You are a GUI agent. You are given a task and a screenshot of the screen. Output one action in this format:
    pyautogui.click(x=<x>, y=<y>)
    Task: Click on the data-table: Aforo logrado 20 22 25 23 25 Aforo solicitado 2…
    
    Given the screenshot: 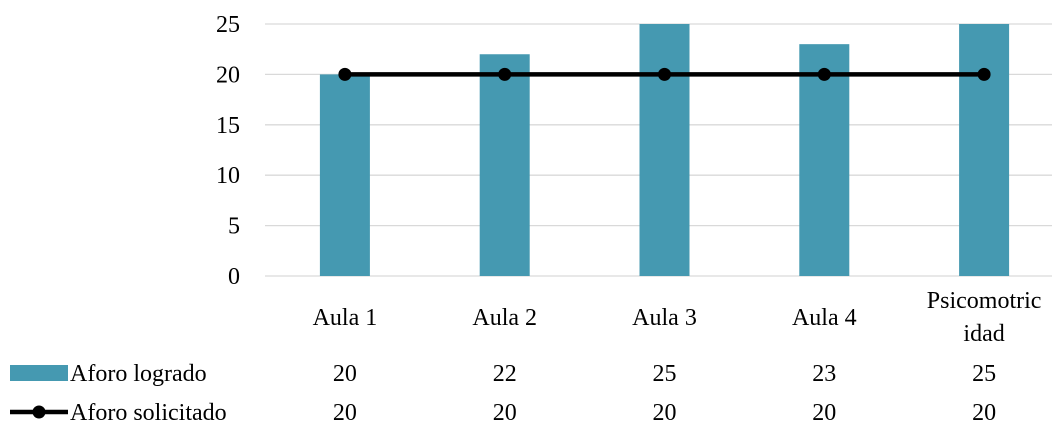 What is the action you would take?
    pyautogui.click(x=503, y=393)
    